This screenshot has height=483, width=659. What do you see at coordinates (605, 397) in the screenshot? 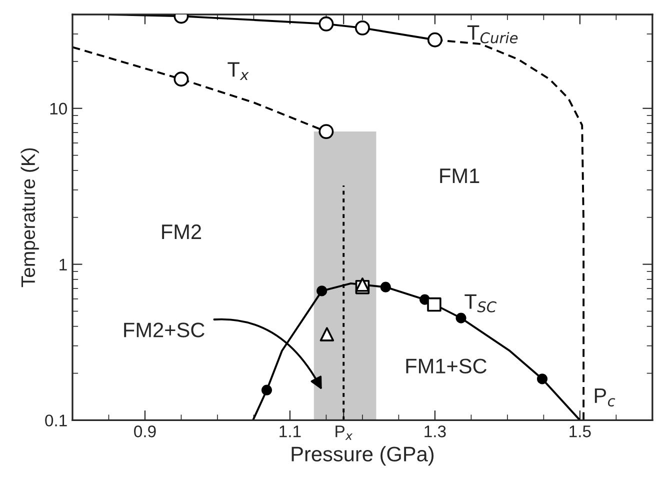
I see `annotation: P$_{c}$` at bounding box center [605, 397].